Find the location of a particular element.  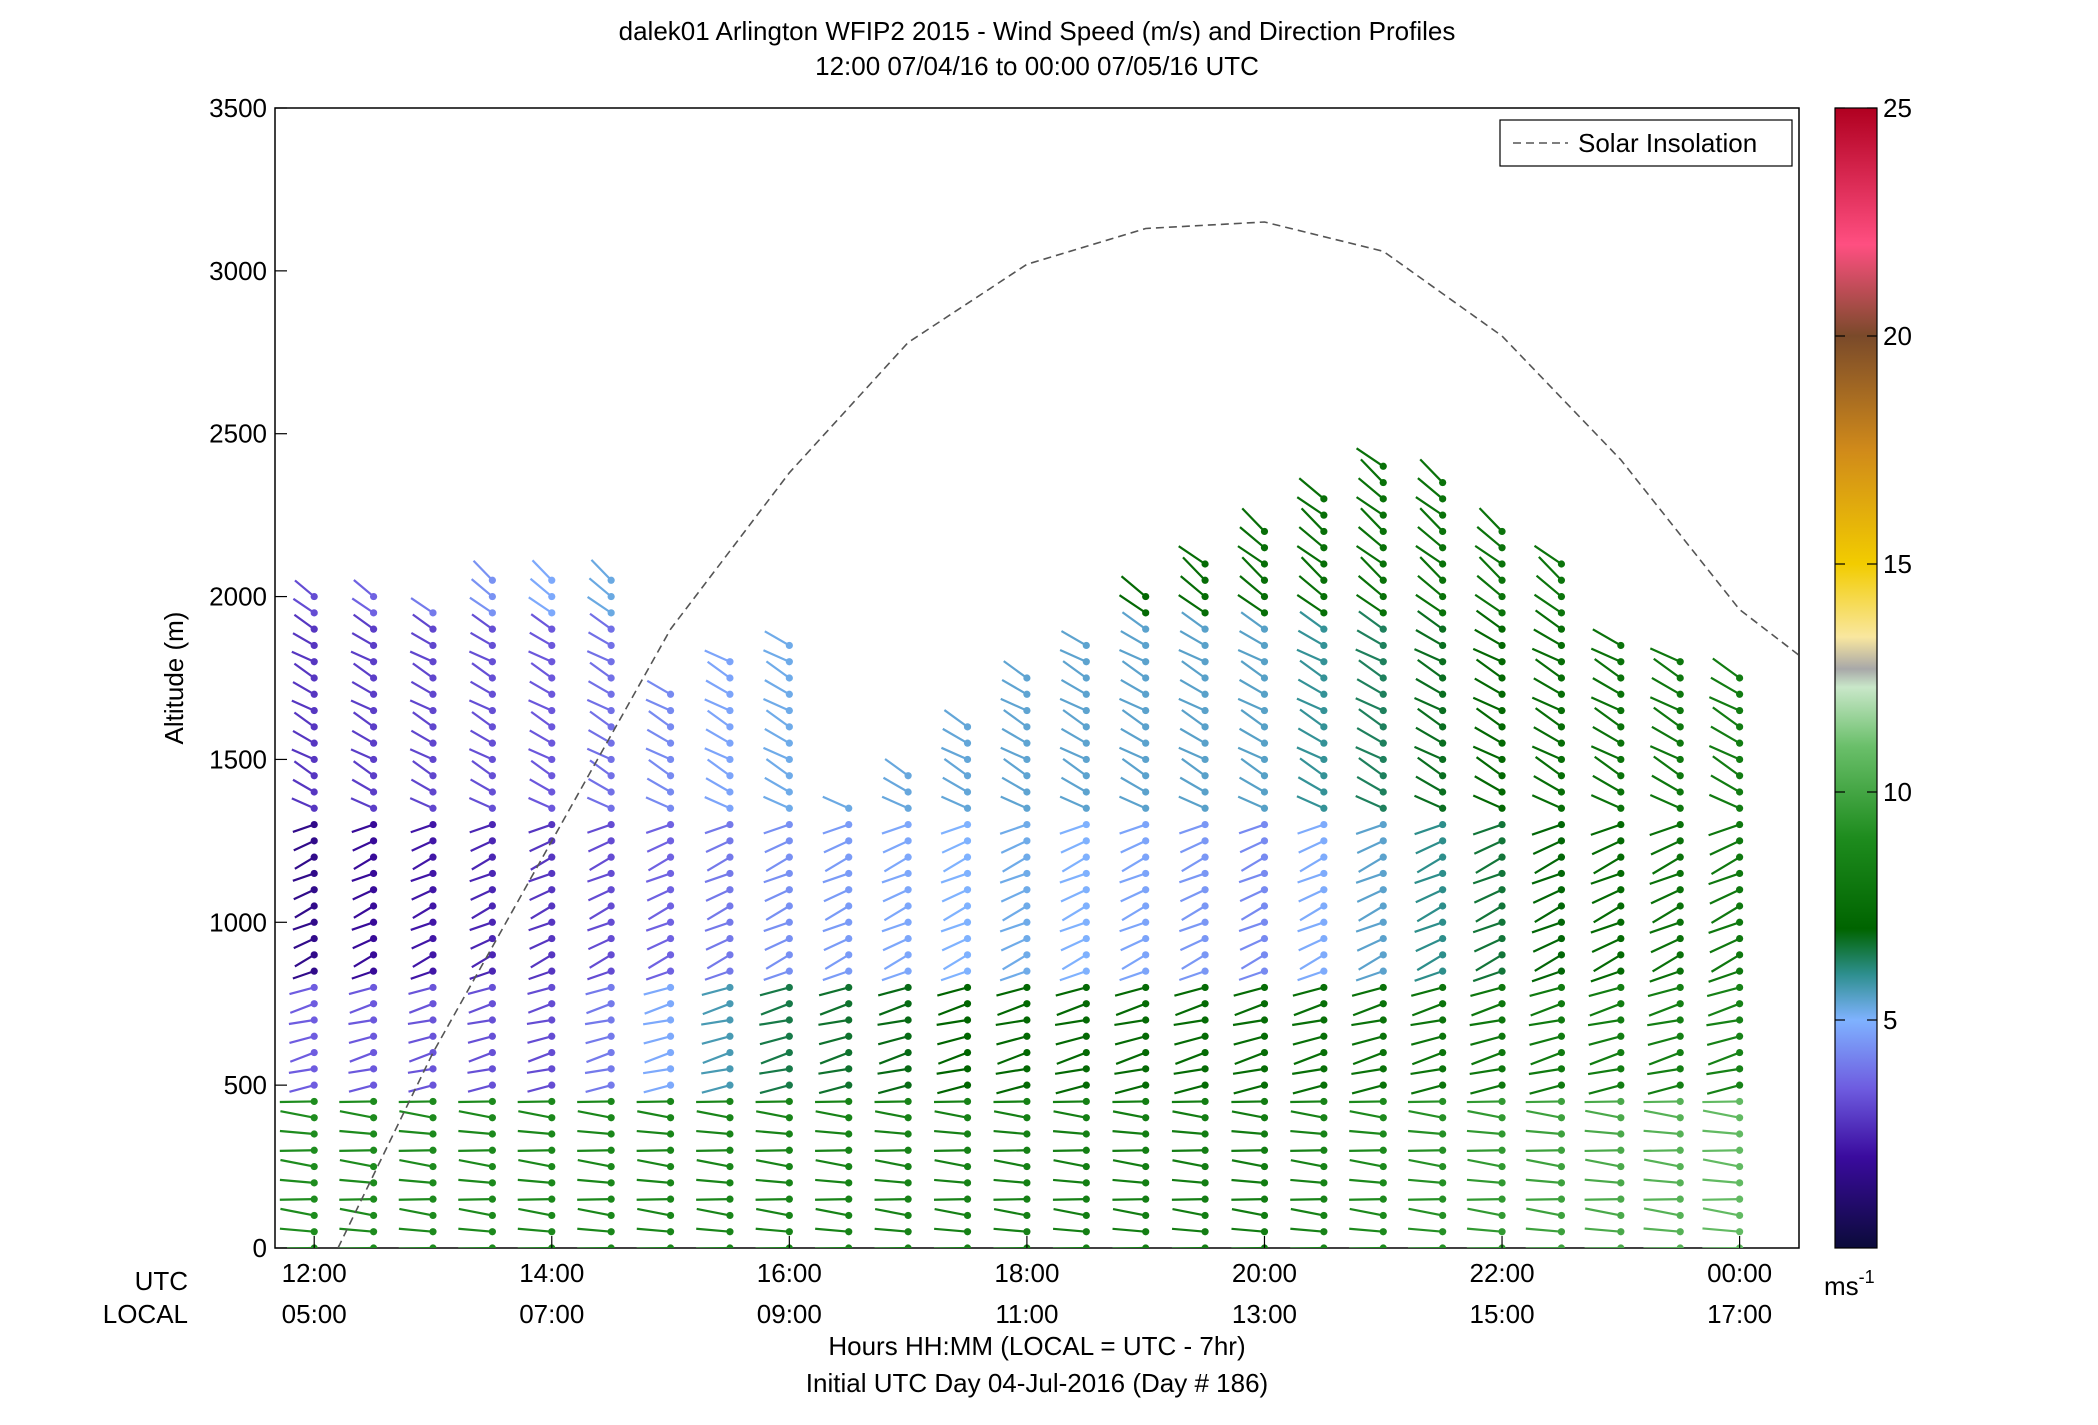

x-tick-label-utc: 16:00 is located at coordinates (789, 1273).